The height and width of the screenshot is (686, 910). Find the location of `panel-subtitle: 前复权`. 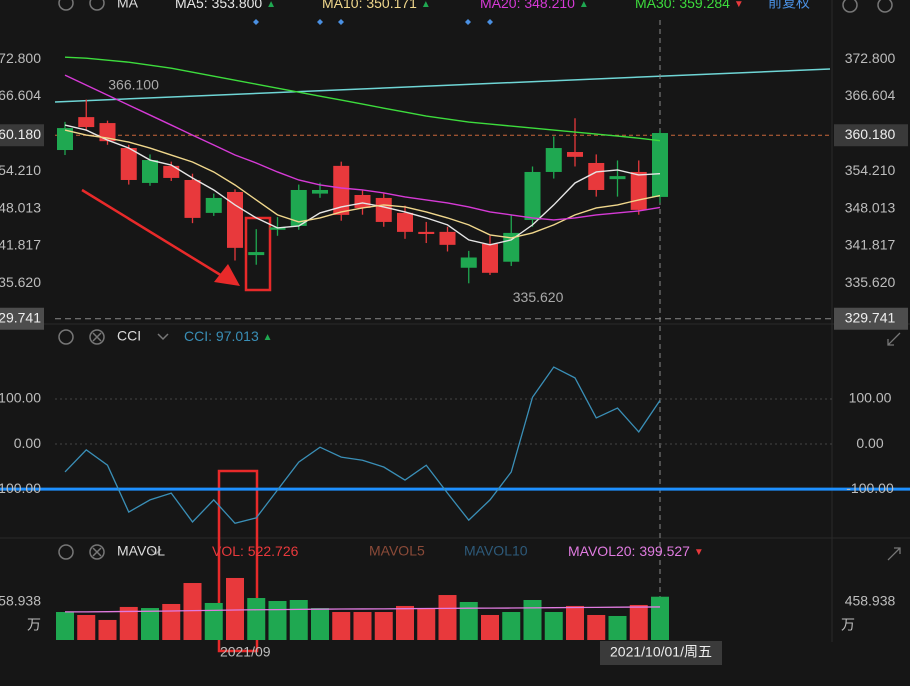

panel-subtitle: 前复权 is located at coordinates (789, 5).